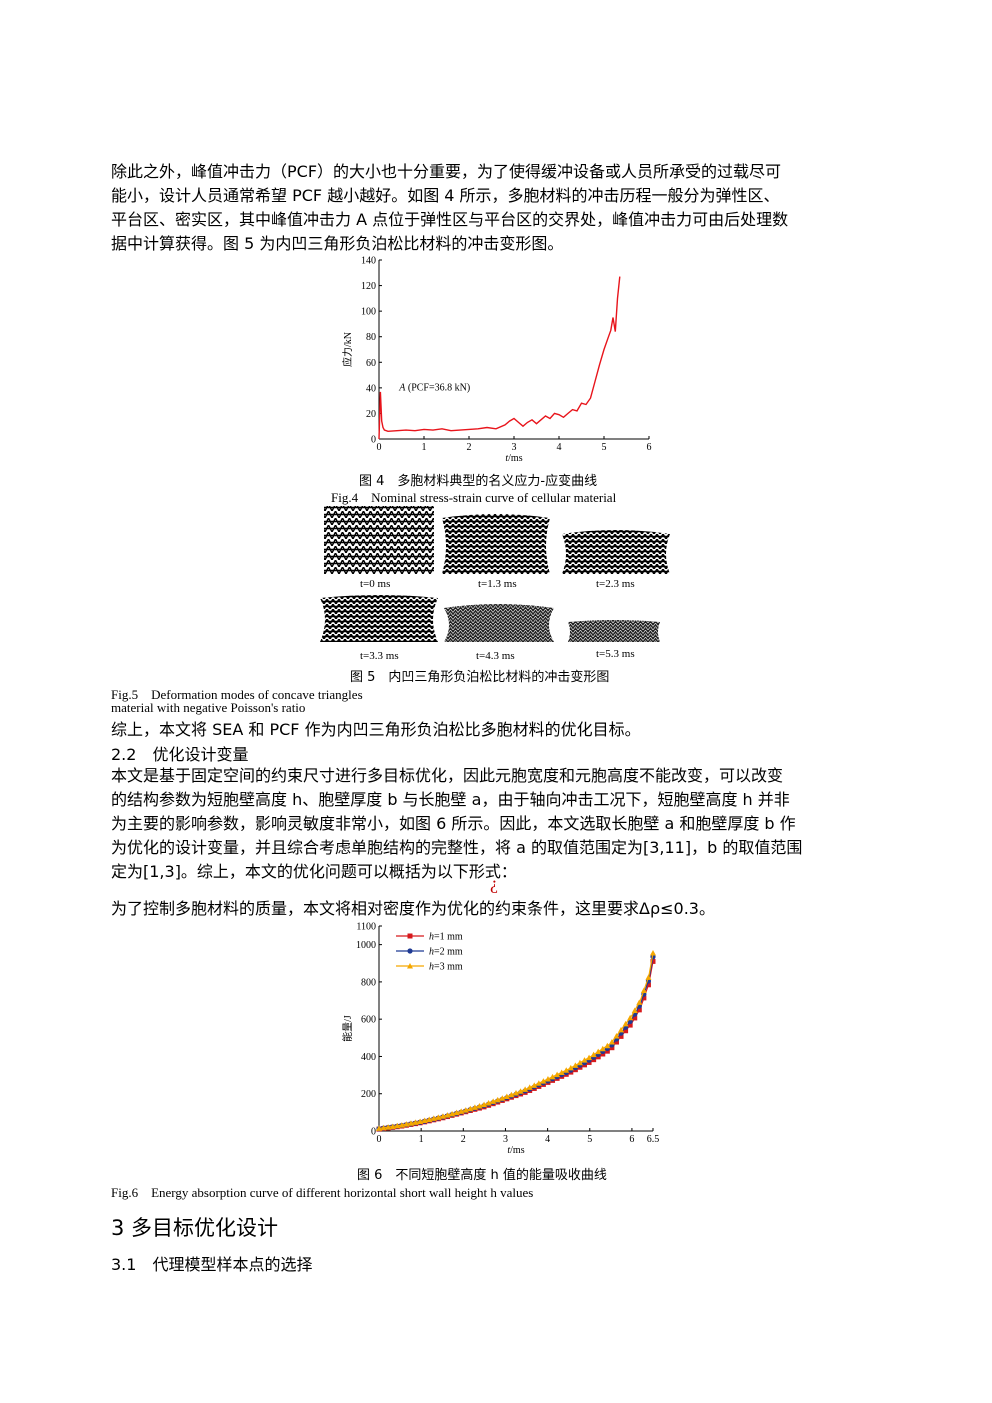 The height and width of the screenshot is (1403, 992). I want to click on fig4-caption-cn: 图 4 多胞材料典型的名义应力-应变曲线, so click(478, 481).